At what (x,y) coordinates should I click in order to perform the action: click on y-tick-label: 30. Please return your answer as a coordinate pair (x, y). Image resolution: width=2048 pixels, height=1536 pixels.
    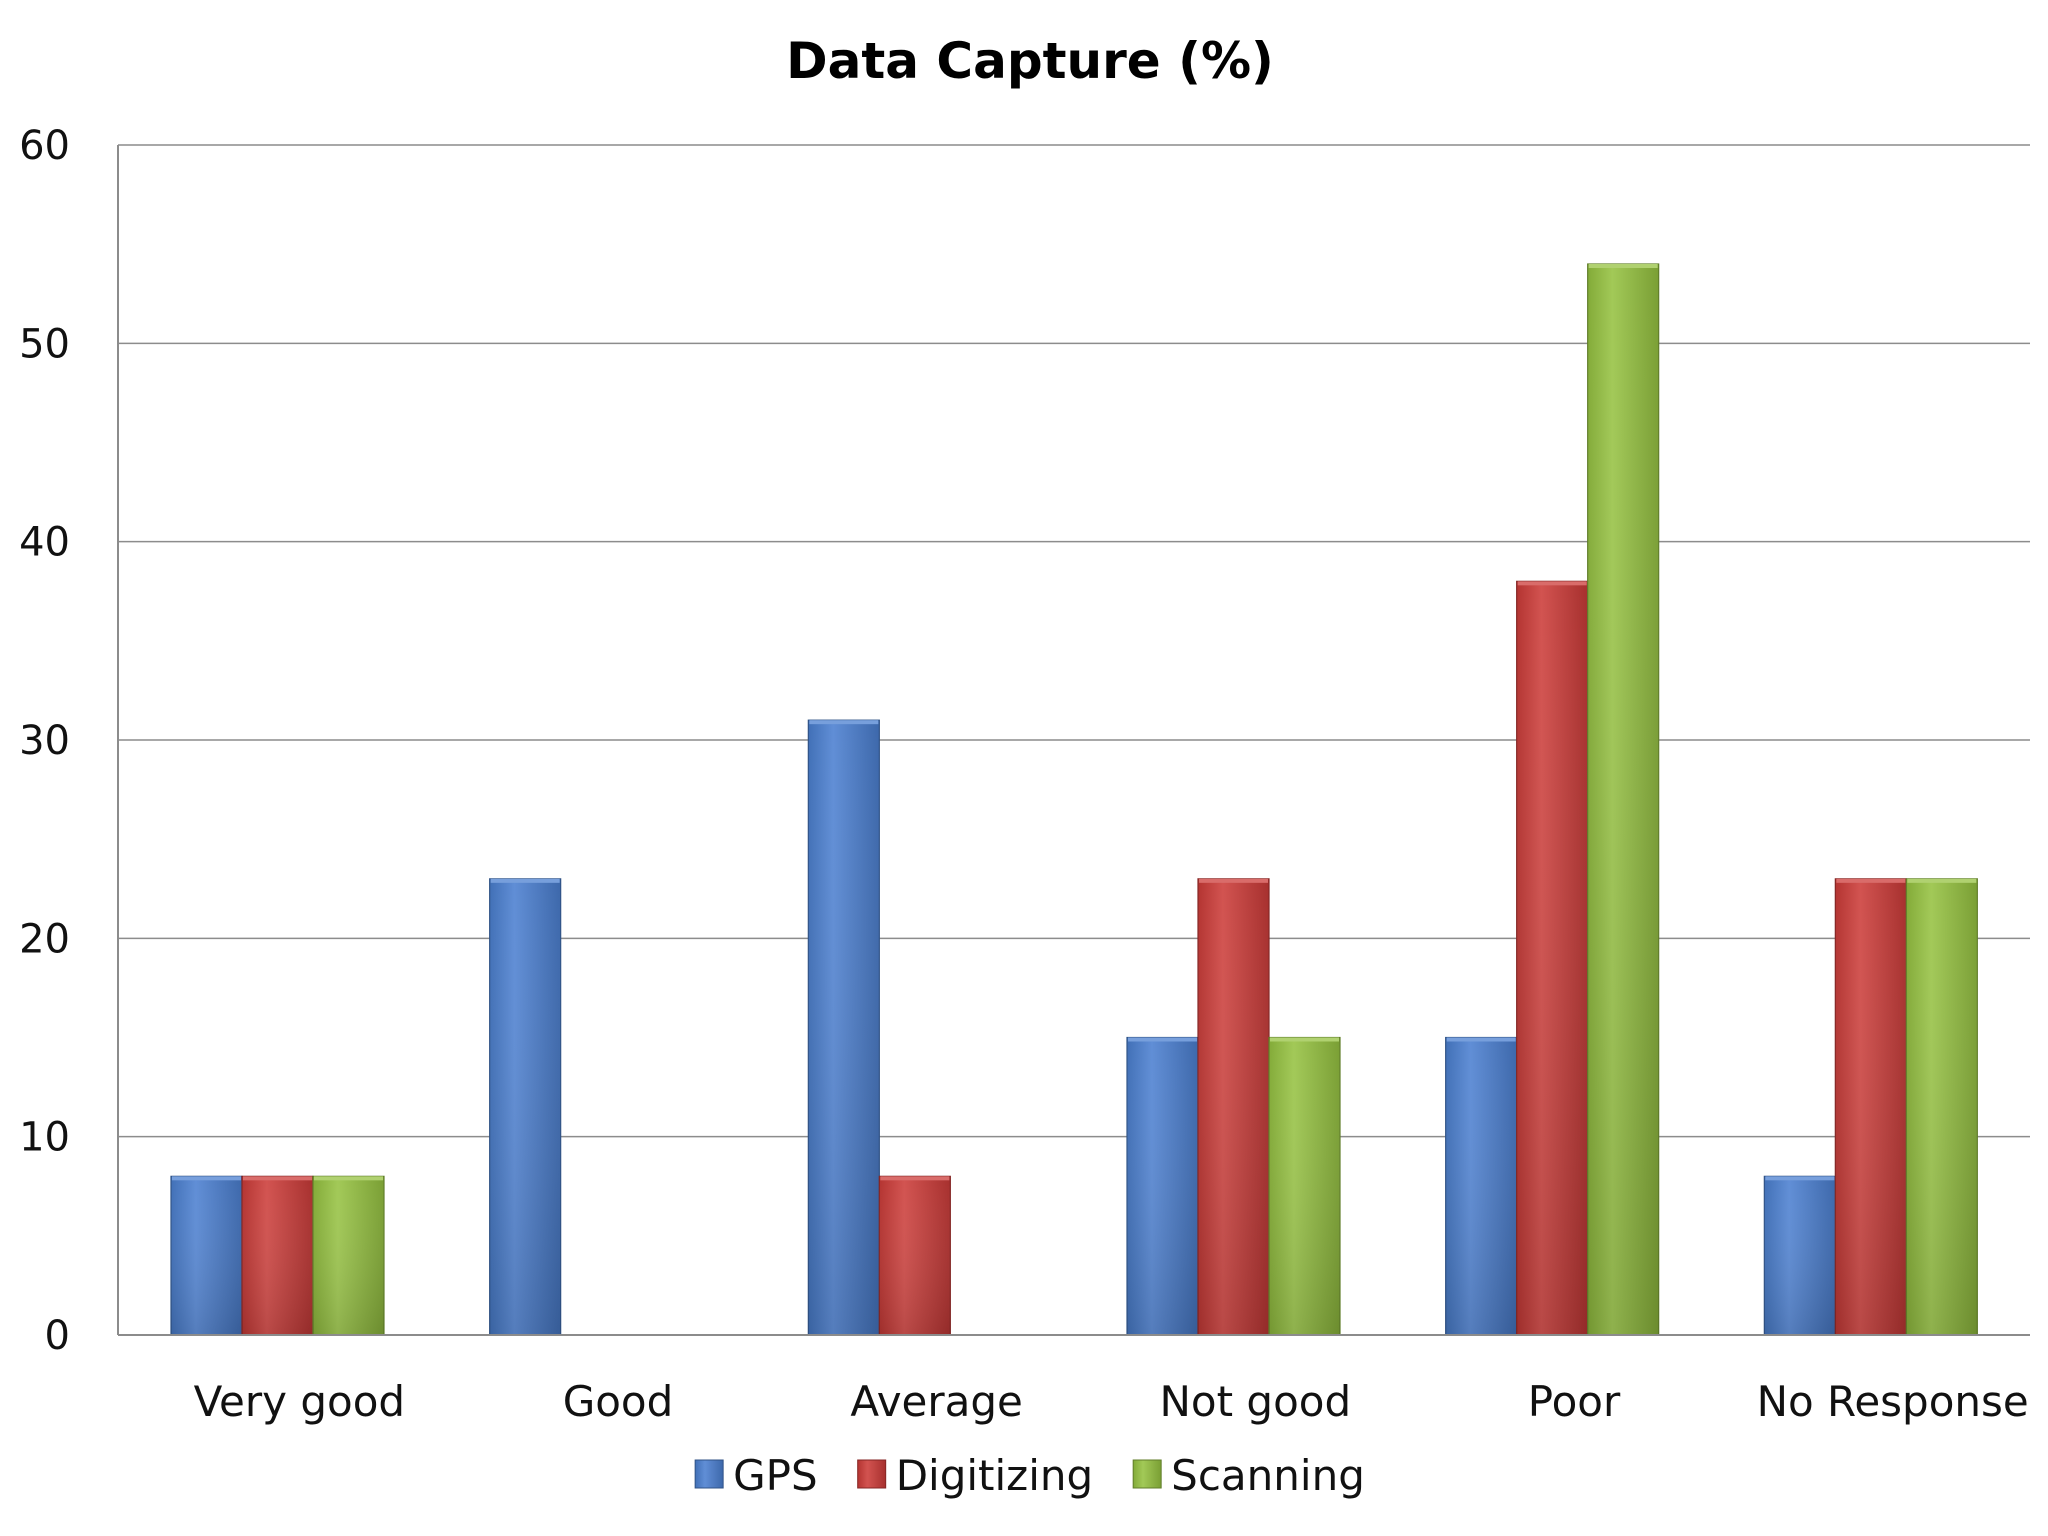
    Looking at the image, I should click on (44, 741).